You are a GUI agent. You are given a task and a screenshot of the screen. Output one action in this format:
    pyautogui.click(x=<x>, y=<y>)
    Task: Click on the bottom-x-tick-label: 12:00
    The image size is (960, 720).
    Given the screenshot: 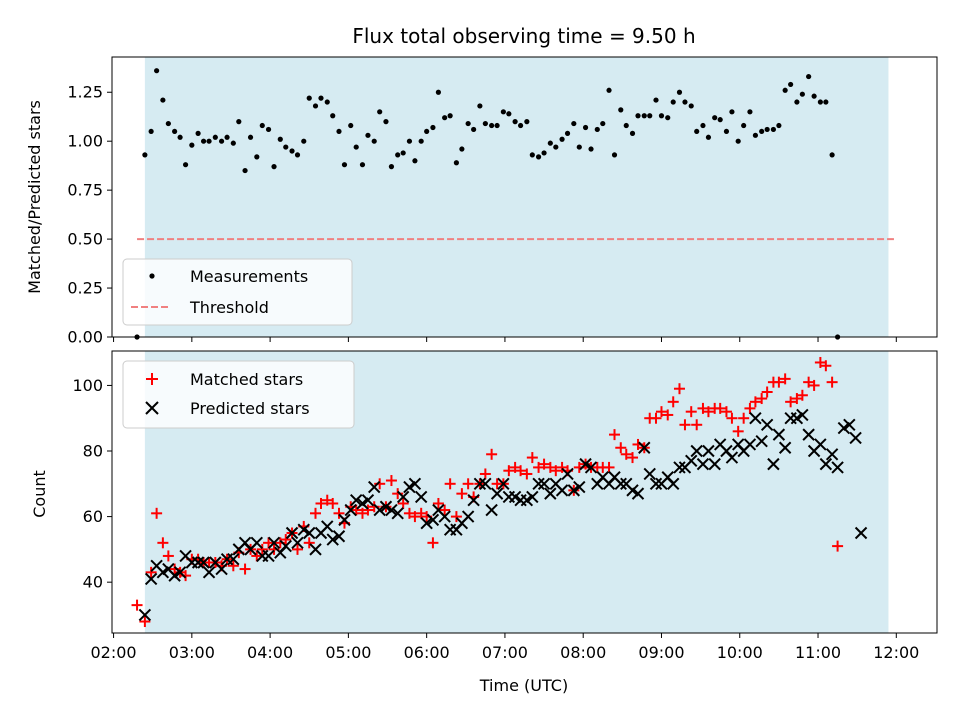 What is the action you would take?
    pyautogui.click(x=896, y=652)
    